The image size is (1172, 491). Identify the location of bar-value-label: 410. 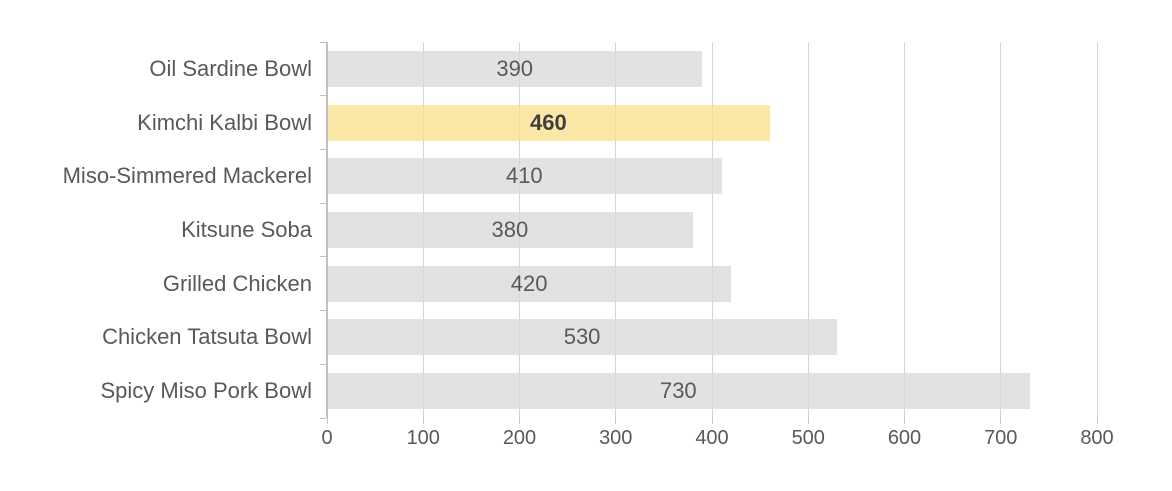
(524, 176).